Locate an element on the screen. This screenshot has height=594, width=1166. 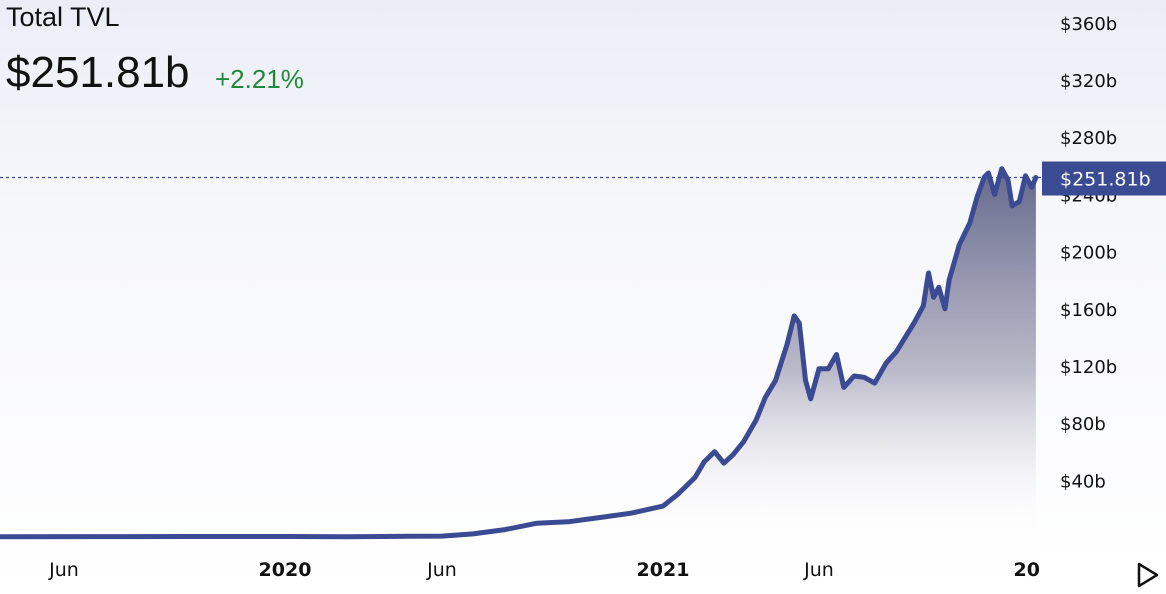
current-value-label-bg is located at coordinates (1104, 178).